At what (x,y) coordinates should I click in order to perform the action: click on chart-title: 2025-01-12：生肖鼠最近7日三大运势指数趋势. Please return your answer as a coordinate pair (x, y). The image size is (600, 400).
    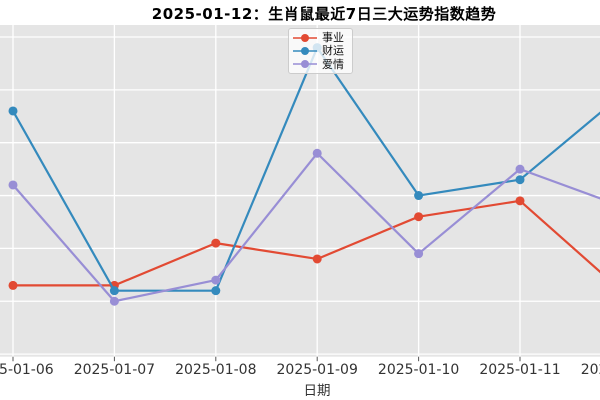
    Looking at the image, I should click on (324, 14).